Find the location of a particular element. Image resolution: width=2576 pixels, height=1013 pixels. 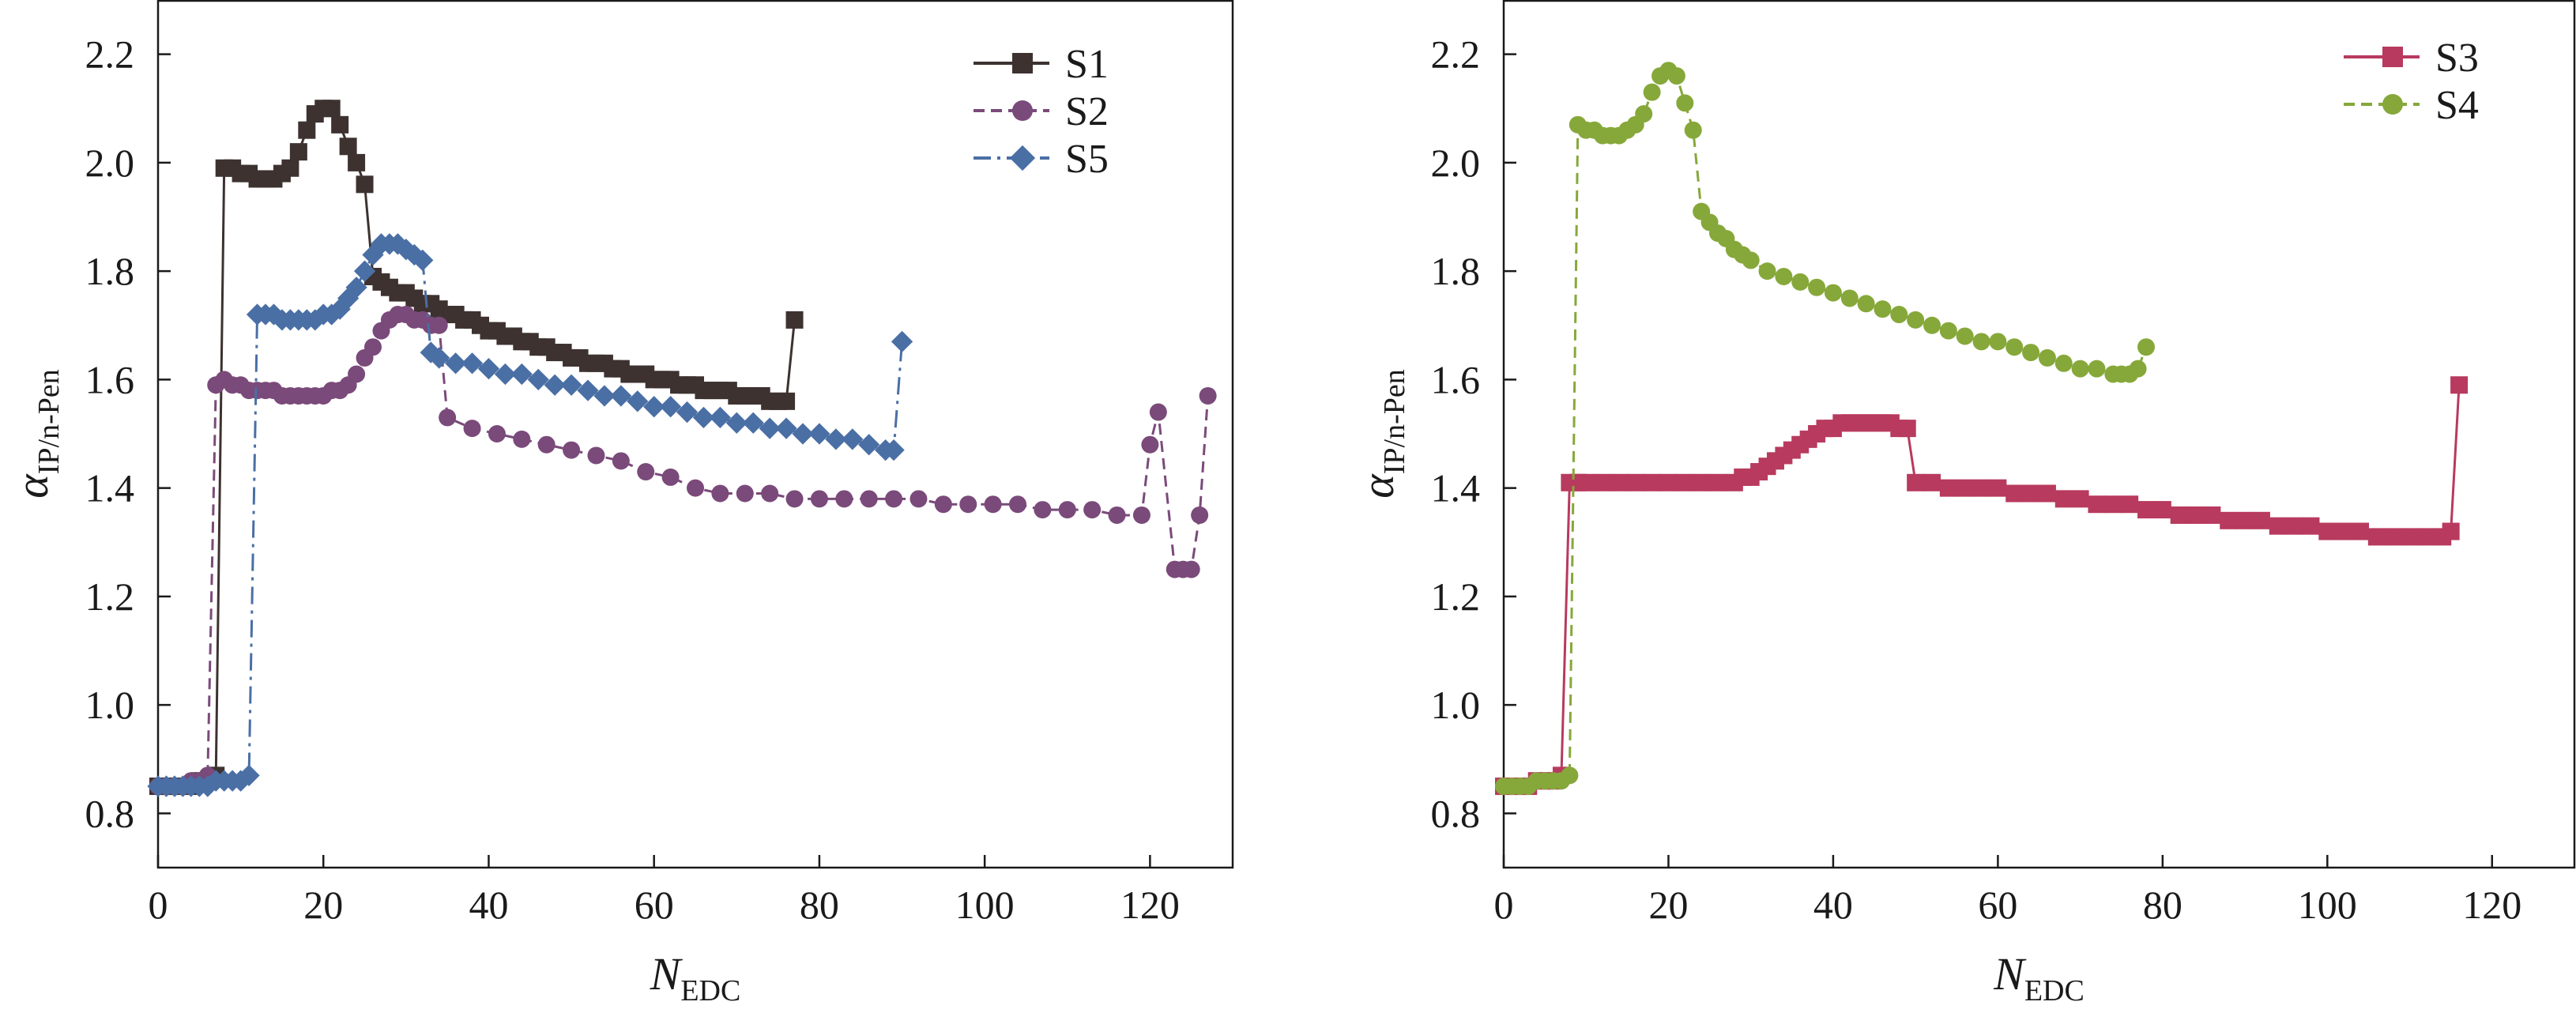

x-tick-label: 100 is located at coordinates (2327, 905).